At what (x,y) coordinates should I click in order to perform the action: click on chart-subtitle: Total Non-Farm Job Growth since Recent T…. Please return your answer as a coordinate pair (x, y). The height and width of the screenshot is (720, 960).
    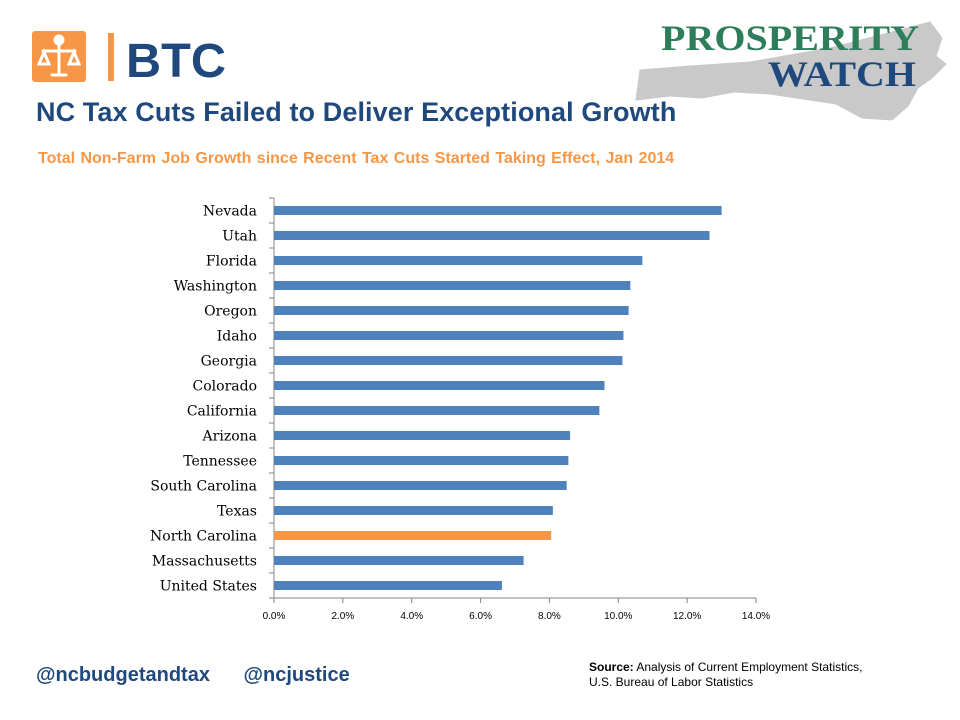
    Looking at the image, I should click on (356, 158).